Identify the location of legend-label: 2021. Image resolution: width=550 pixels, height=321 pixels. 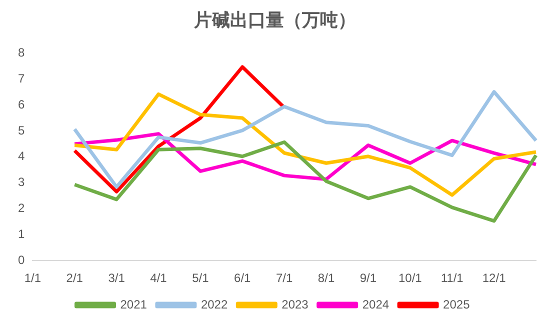
(134, 304).